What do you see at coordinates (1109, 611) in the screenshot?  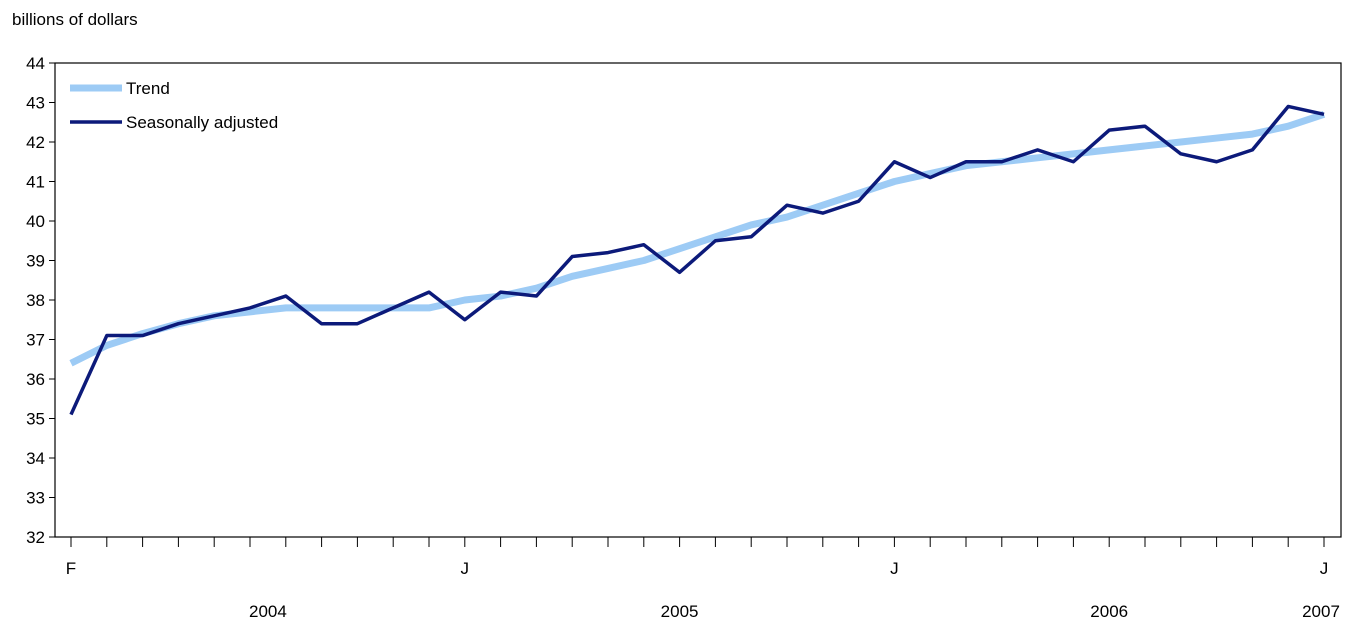 I see `x-year-label: 2006` at bounding box center [1109, 611].